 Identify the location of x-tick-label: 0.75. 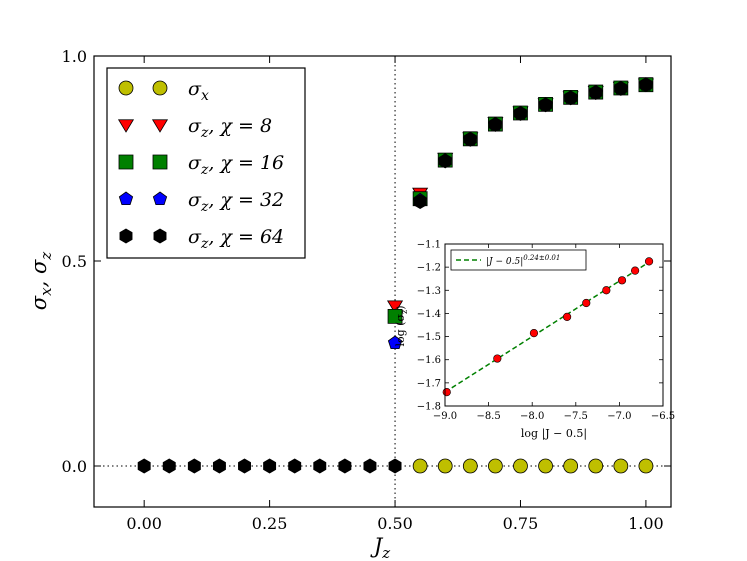
(521, 523).